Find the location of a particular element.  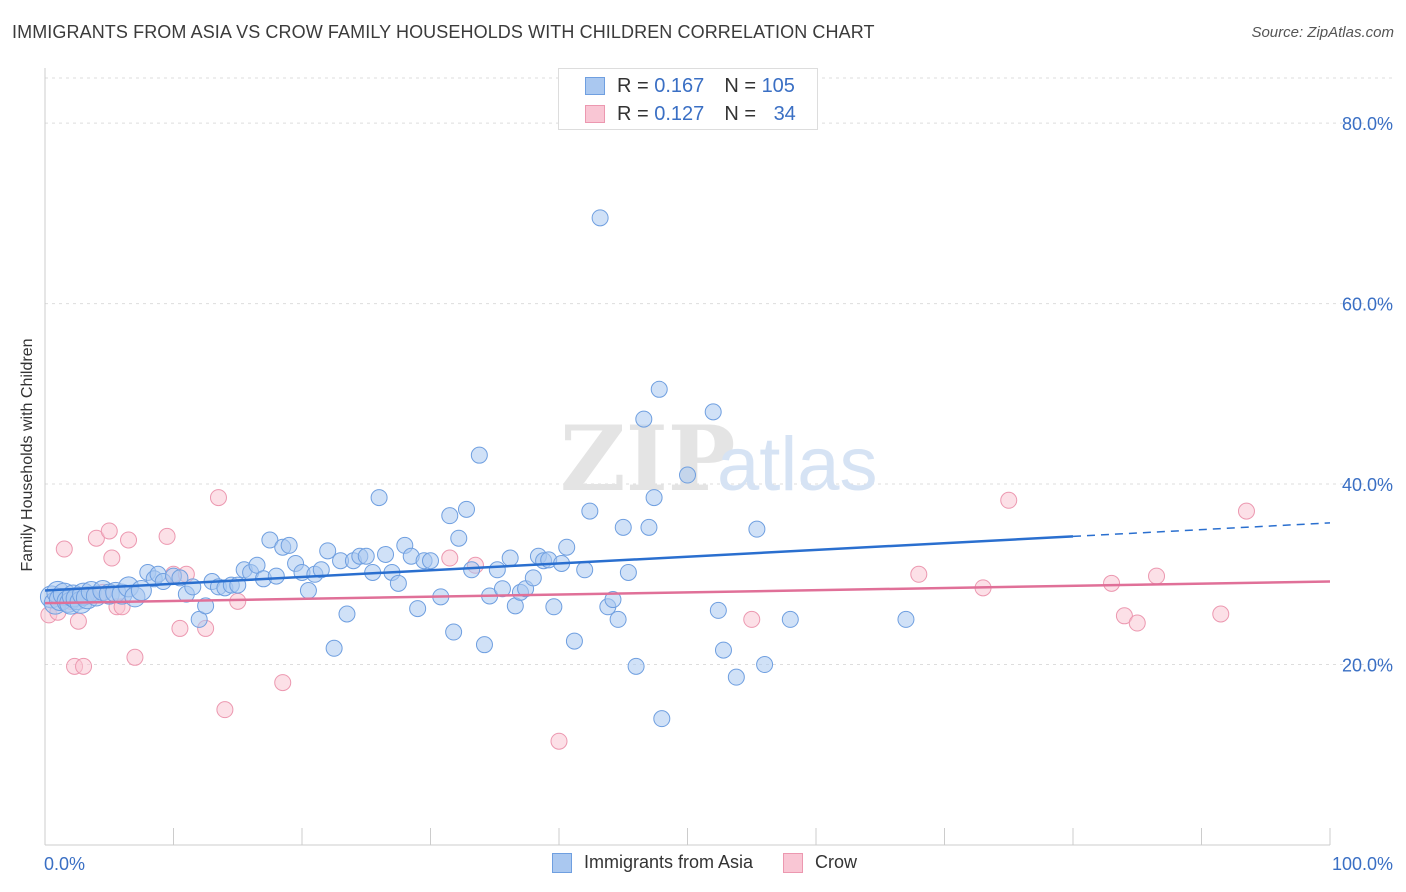

trend-lines is located at coordinates (687, 563).